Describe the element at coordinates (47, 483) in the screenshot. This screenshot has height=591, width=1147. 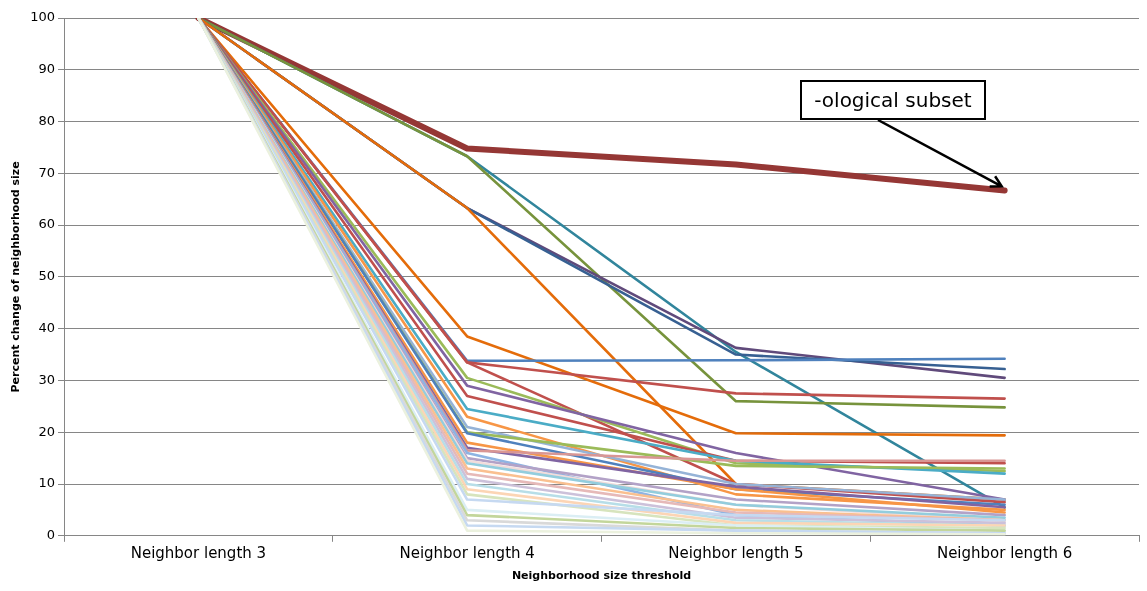
I see `y-tick-label: 10` at that location.